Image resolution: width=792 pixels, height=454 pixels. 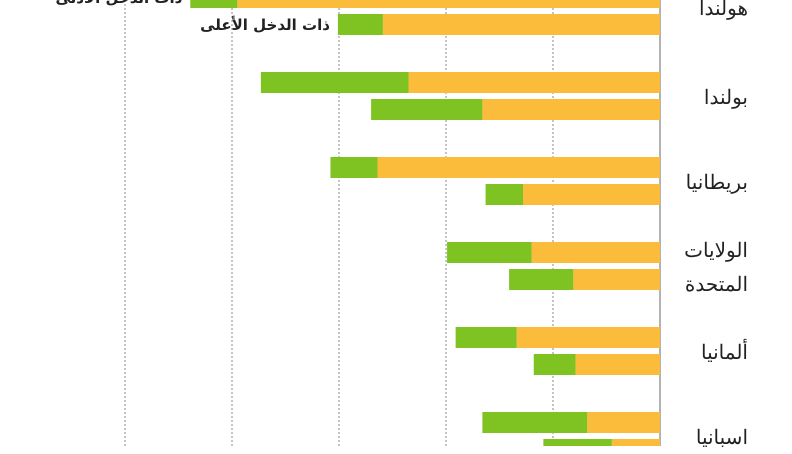 I want to click on category-label: ألمانيا, so click(x=724, y=352).